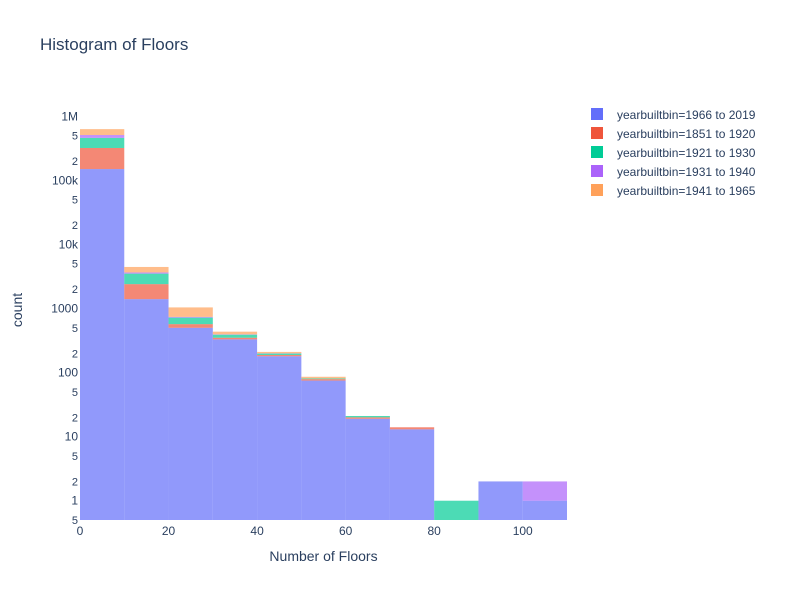 The width and height of the screenshot is (800, 600). I want to click on y-axis-title: count, so click(17, 310).